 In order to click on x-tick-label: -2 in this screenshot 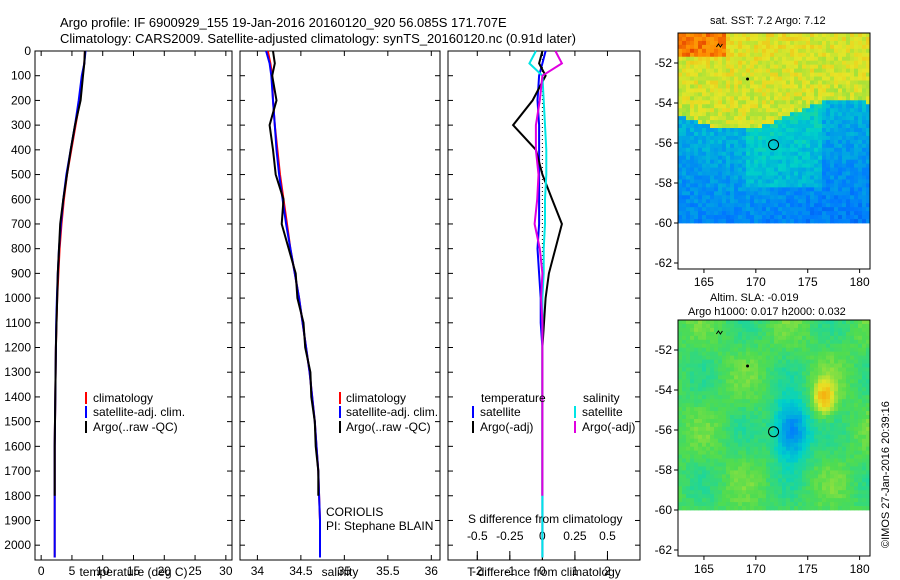, I will do `click(477, 571)`.